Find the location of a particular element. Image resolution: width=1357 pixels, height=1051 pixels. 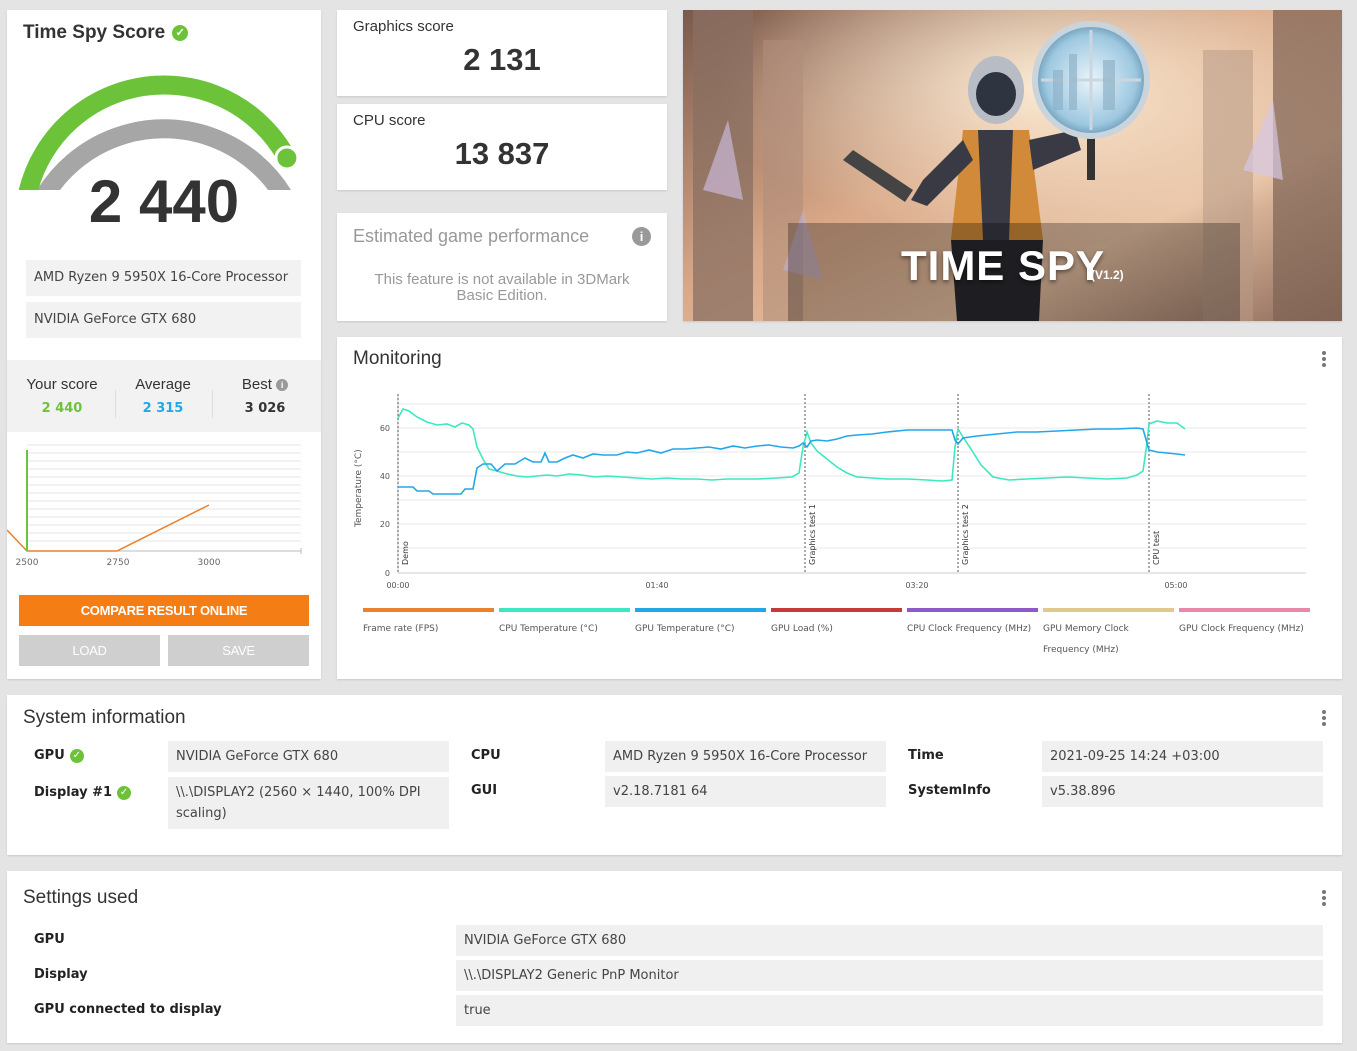

gui-value: v2.18.7181 64 is located at coordinates (745, 791).